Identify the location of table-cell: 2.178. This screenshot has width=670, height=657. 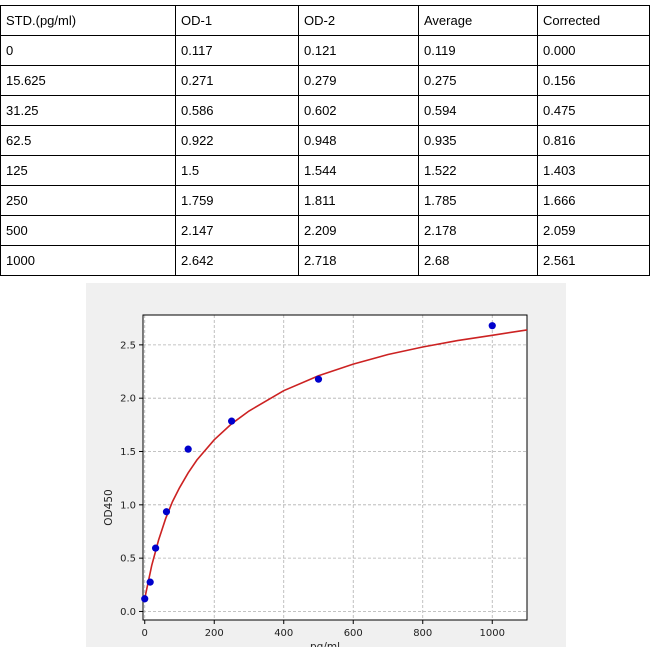
(478, 230).